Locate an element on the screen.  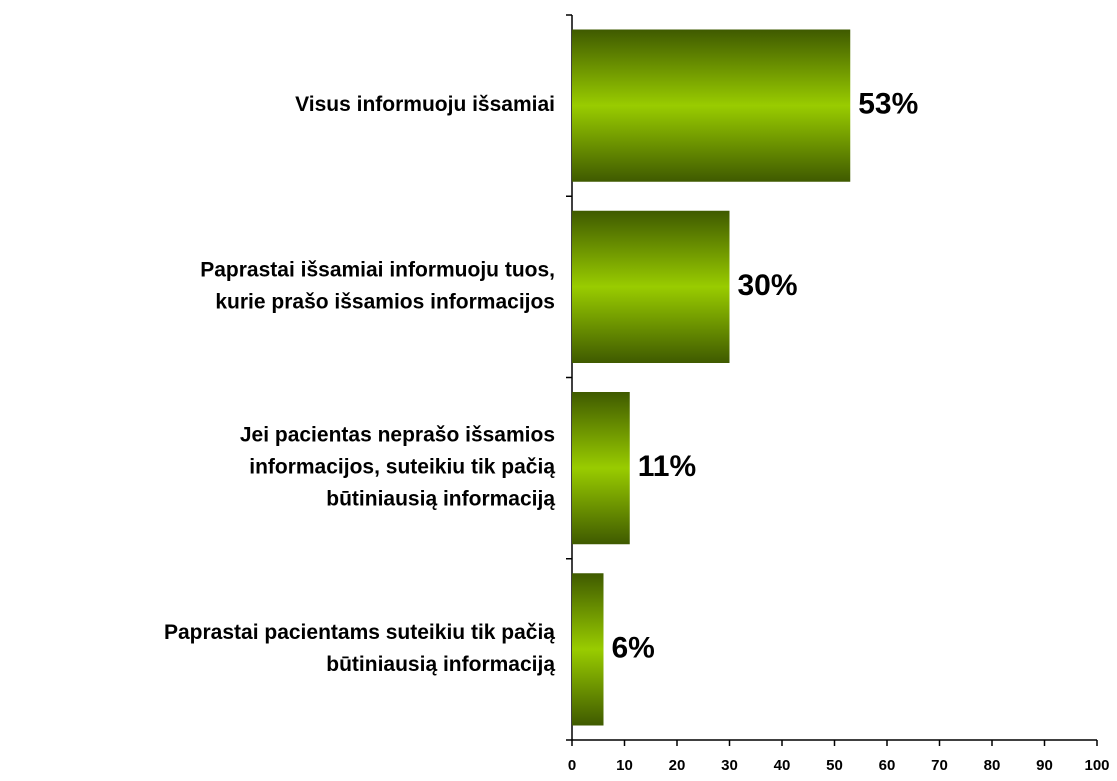
category-label: Visus informuoju išsamiai is located at coordinates (425, 104).